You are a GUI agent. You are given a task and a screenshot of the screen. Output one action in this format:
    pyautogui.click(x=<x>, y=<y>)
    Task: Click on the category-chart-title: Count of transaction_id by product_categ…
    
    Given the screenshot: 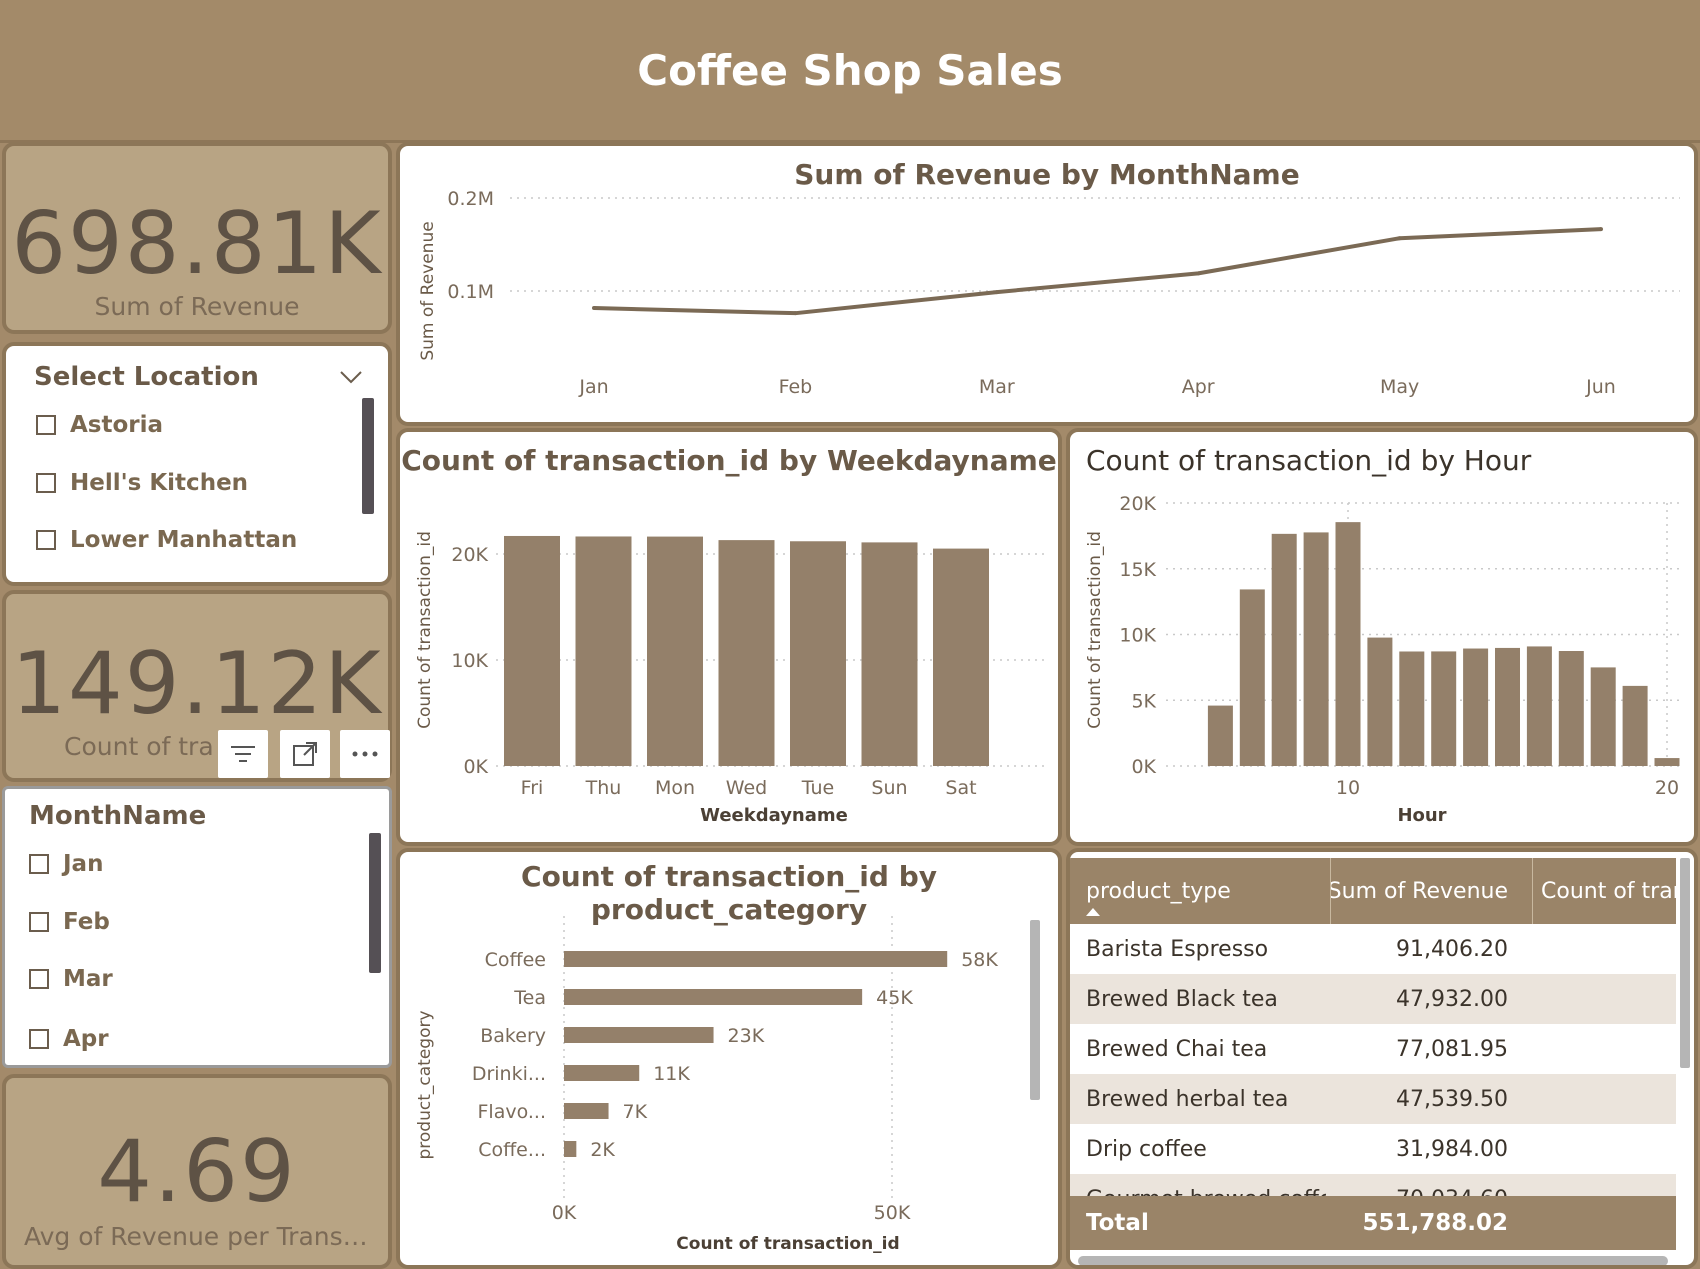 What is the action you would take?
    pyautogui.click(x=729, y=893)
    